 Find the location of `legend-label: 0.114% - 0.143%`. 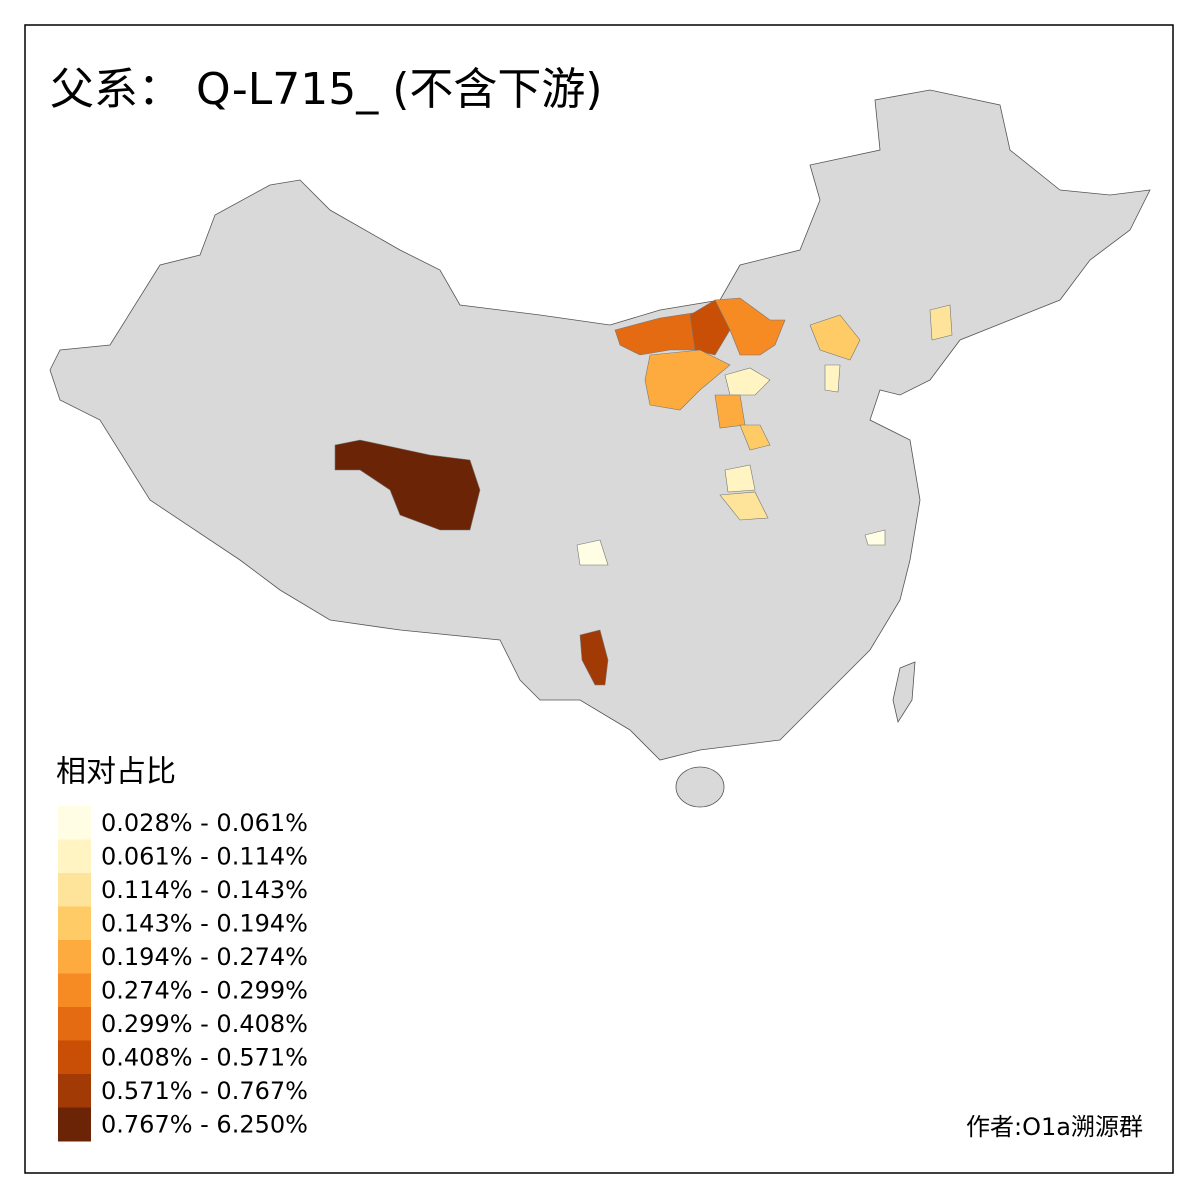

legend-label: 0.114% - 0.143% is located at coordinates (204, 890).